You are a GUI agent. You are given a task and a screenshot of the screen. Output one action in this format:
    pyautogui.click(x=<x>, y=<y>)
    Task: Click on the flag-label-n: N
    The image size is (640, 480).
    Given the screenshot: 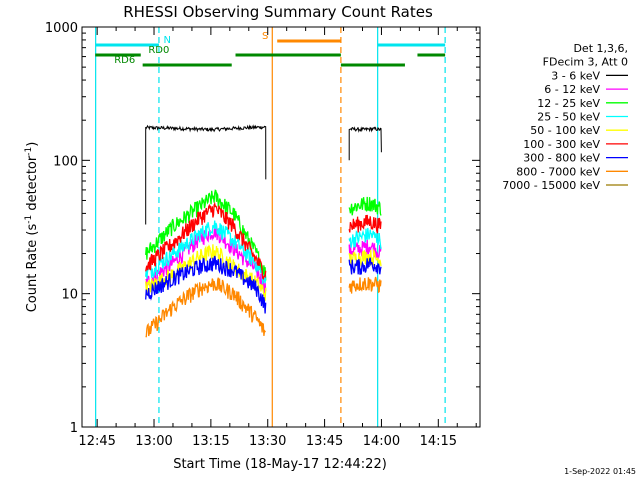 What is the action you would take?
    pyautogui.click(x=166, y=40)
    